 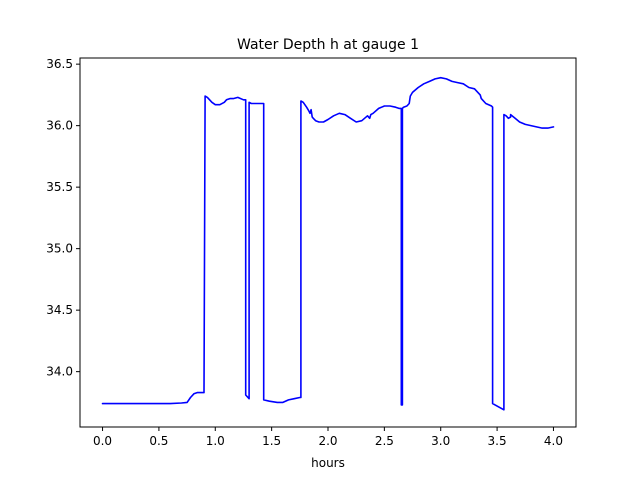 I want to click on y-tick-label: 36.5, so click(x=59, y=64).